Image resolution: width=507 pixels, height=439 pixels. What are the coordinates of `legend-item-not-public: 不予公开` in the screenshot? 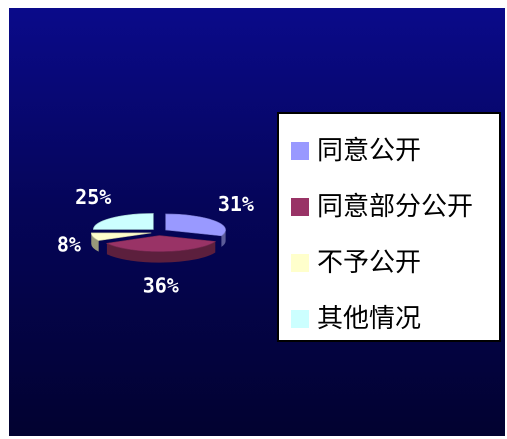 It's located at (356, 263).